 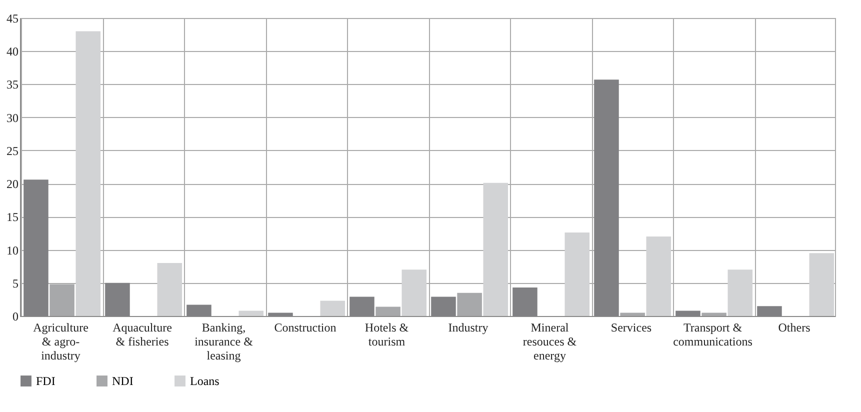 What do you see at coordinates (12, 217) in the screenshot?
I see `y-tick-label: 15` at bounding box center [12, 217].